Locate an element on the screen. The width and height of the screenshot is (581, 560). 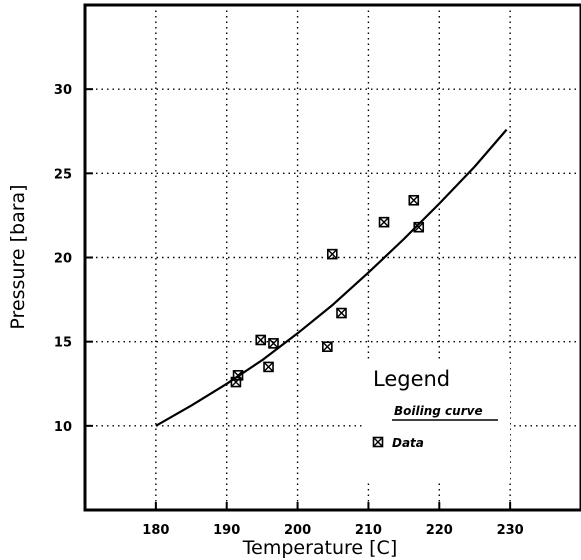
legend-boiling-curve-label: Boiling curve is located at coordinates (438, 411).